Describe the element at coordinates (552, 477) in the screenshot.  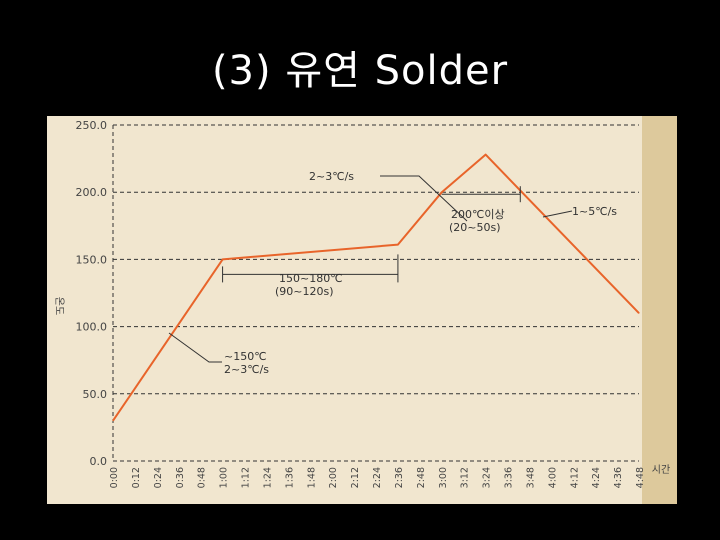
I see `x-tick-label: 4:00` at that location.